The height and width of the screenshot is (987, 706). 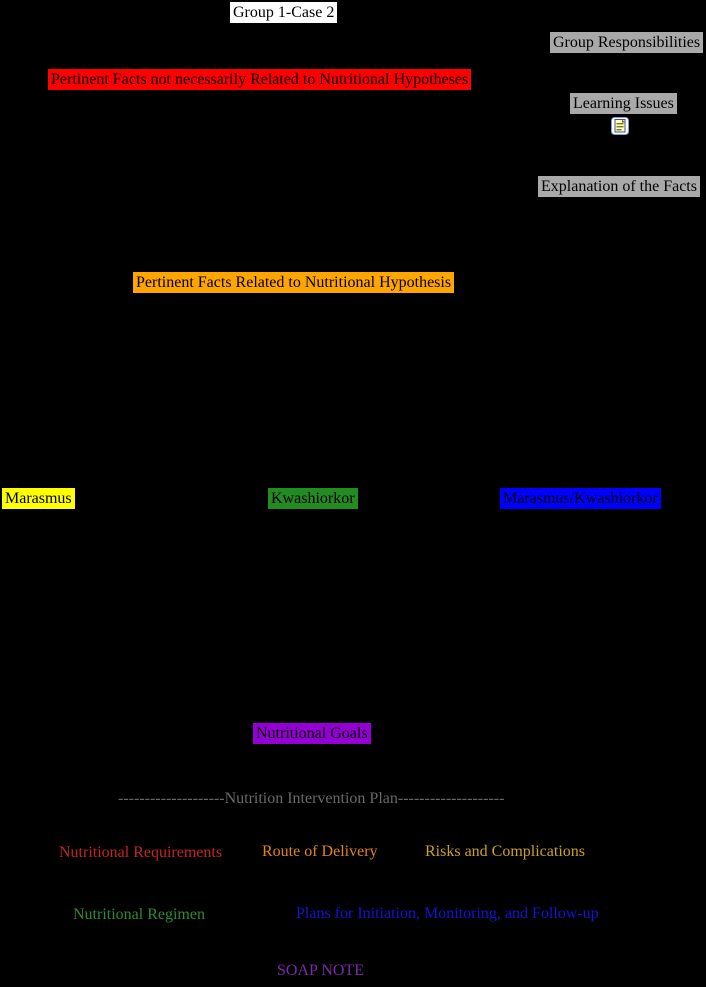 I want to click on node-kwashiorkor: Kwashiorkor, so click(x=313, y=498).